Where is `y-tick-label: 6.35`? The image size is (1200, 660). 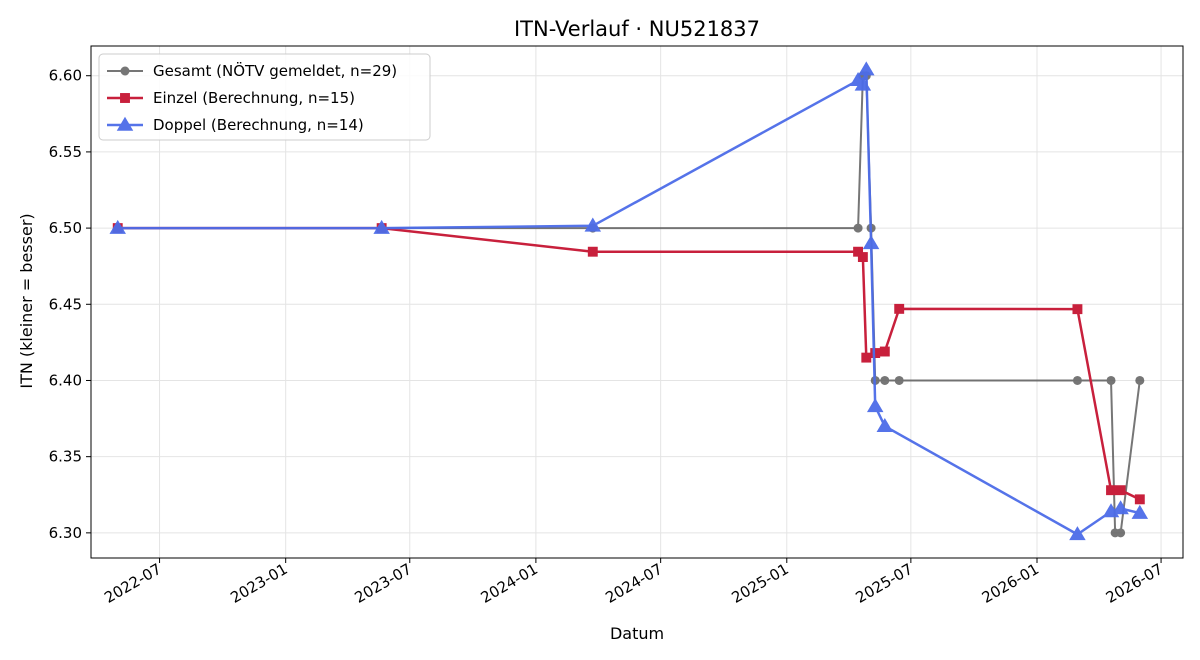
y-tick-label: 6.35 is located at coordinates (65, 457).